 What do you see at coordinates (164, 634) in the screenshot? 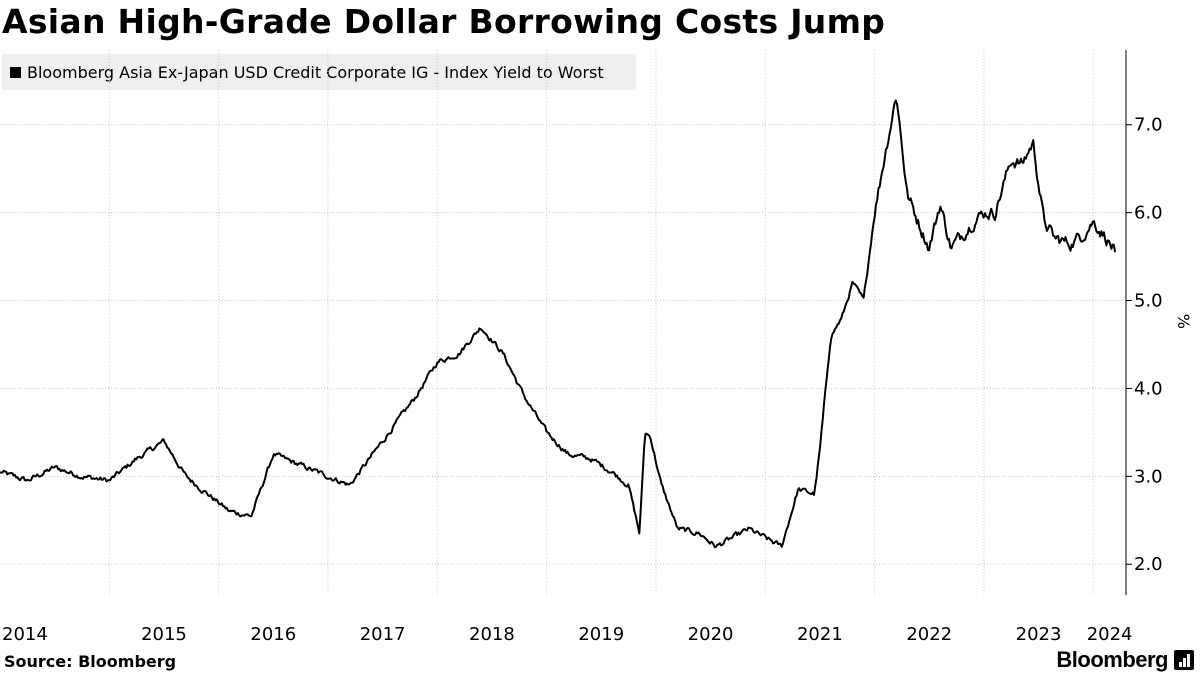
I see `x-tick-label: 2015` at bounding box center [164, 634].